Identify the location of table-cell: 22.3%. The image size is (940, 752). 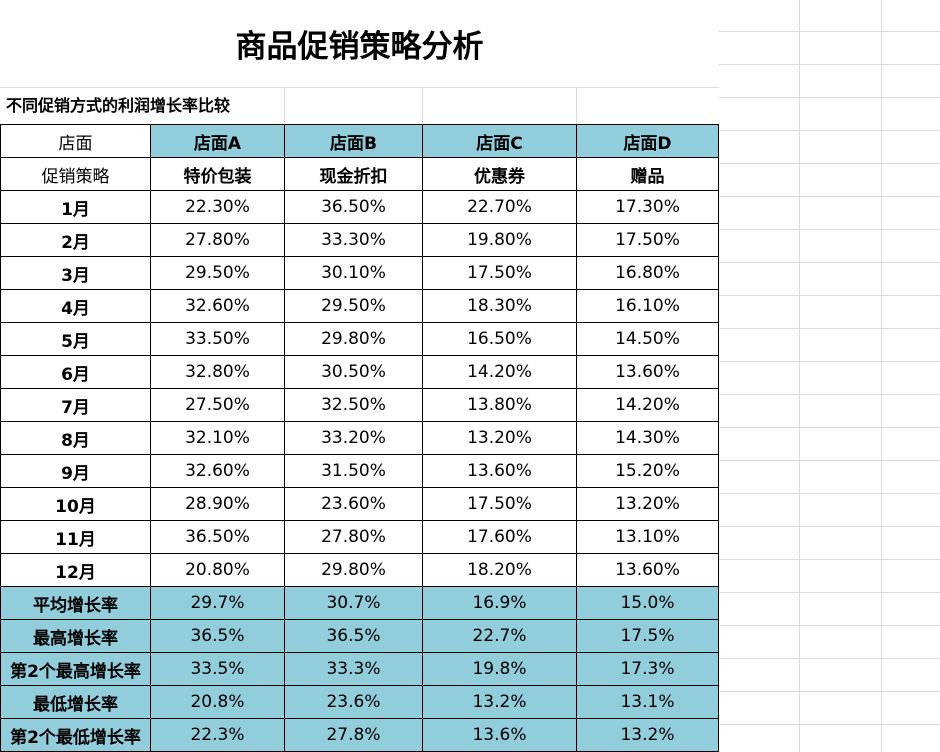
(217, 735).